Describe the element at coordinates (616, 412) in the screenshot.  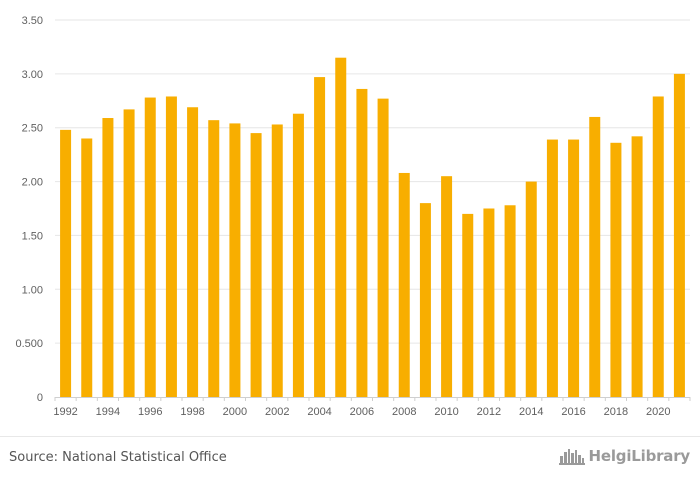
I see `x-tick-label: 2018` at that location.